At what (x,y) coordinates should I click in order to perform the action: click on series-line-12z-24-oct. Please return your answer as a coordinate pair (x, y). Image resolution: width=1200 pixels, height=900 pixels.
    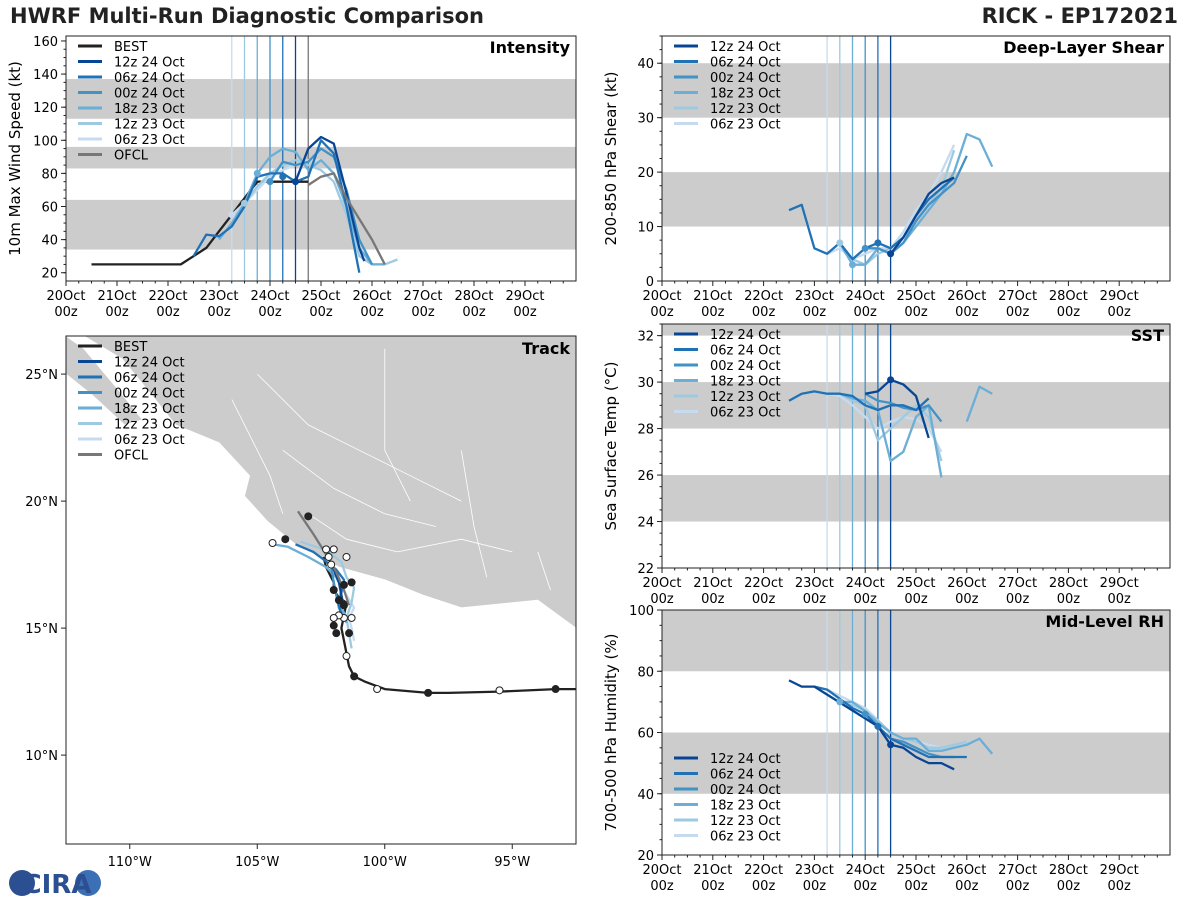
    Looking at the image, I should click on (871, 725).